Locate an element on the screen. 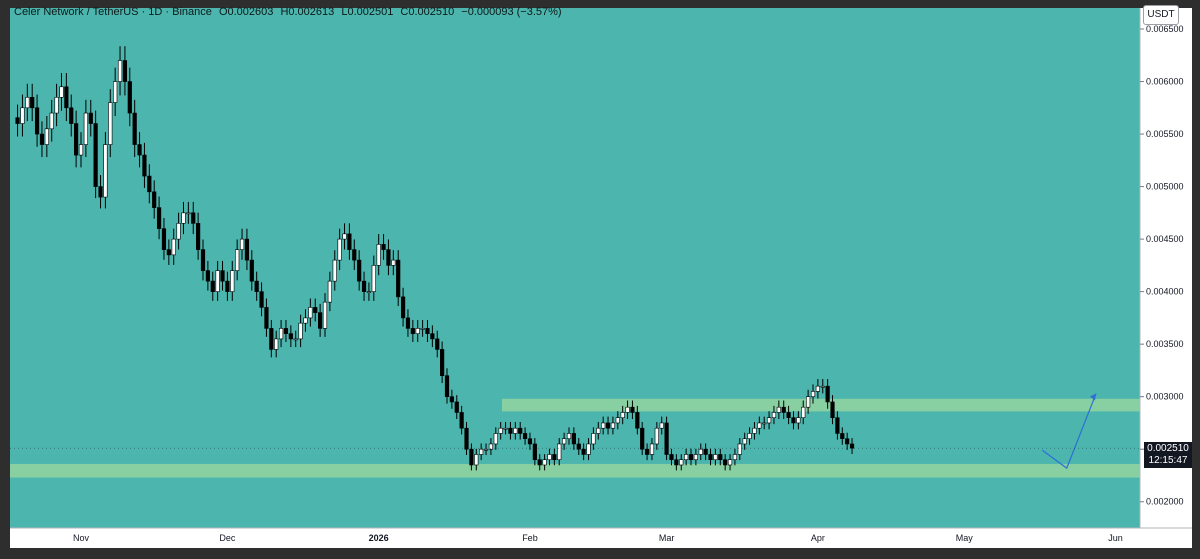 This screenshot has width=1200, height=559. currency-unit-button: USDT is located at coordinates (1161, 15).